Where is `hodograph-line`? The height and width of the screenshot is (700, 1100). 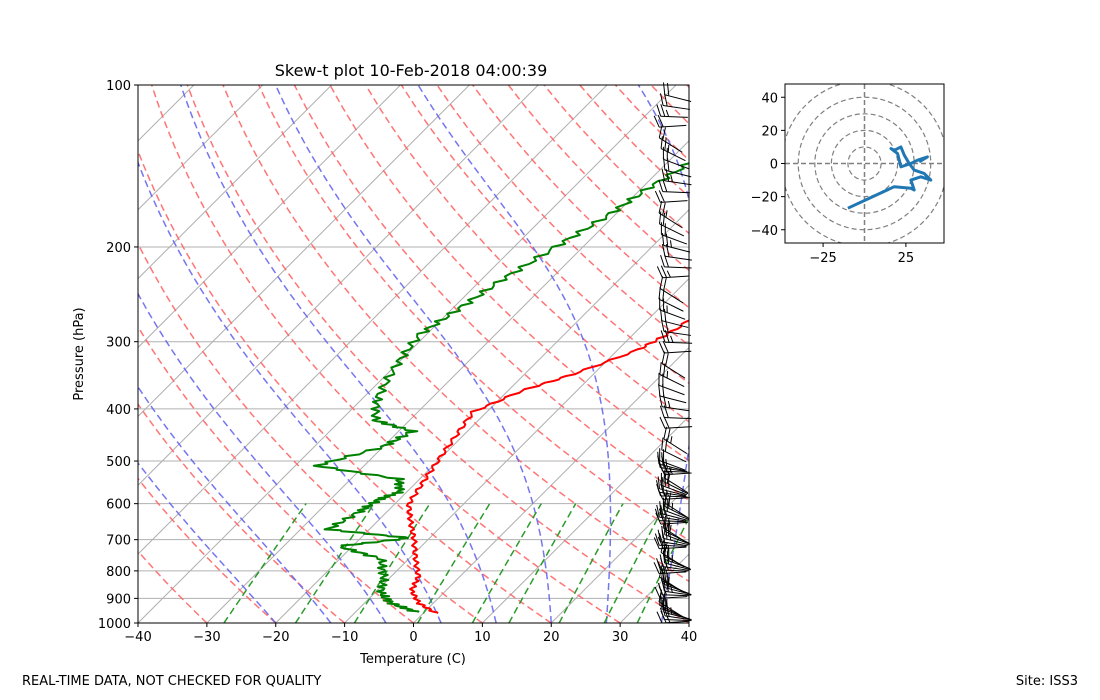 hodograph-line is located at coordinates (890, 177).